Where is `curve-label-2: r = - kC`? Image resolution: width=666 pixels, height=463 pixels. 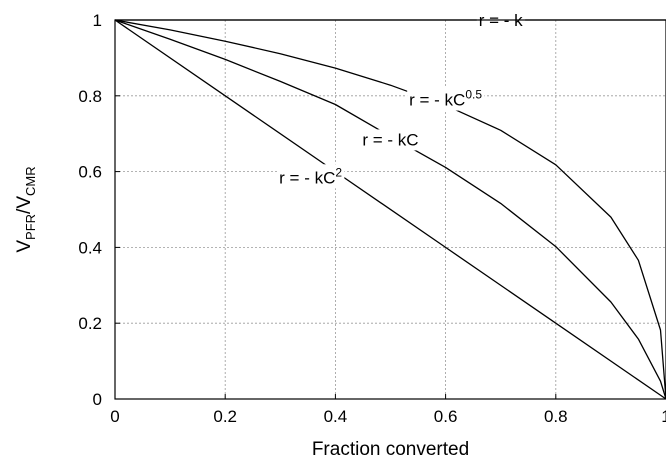 curve-label-2: r = - kC is located at coordinates (390, 139).